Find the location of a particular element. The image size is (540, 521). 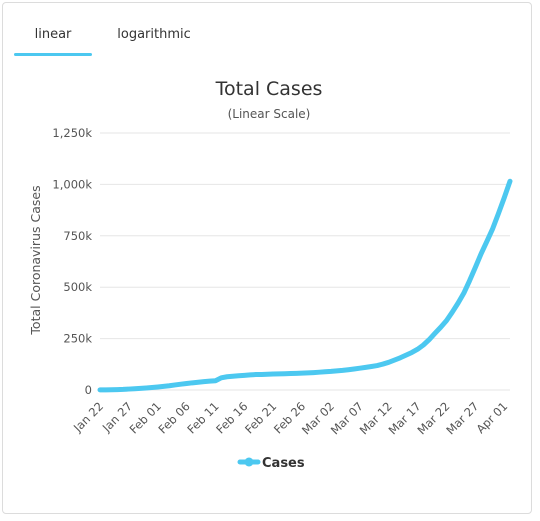

x-tick-label: Jan 22 is located at coordinates (88, 417).